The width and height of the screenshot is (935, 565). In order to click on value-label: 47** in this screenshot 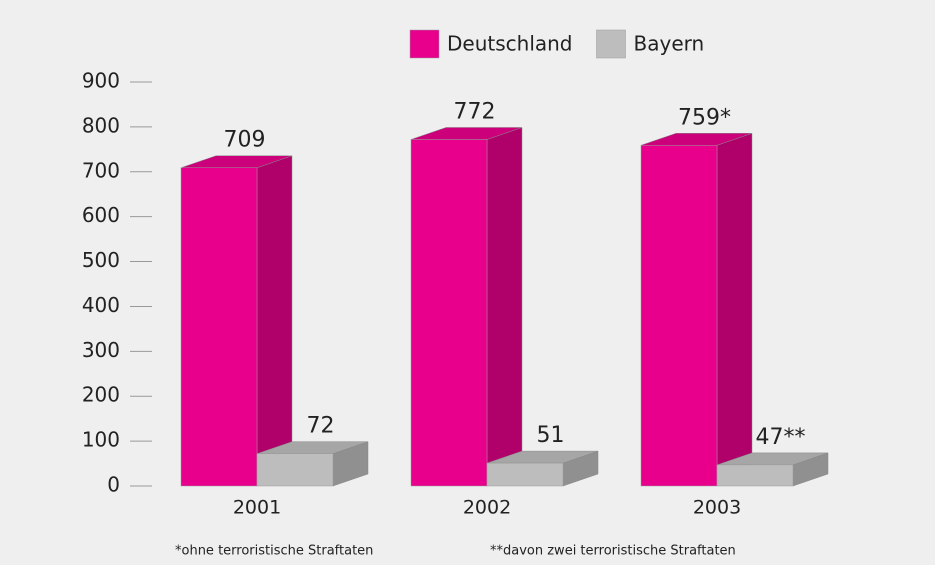, I will do `click(781, 437)`.